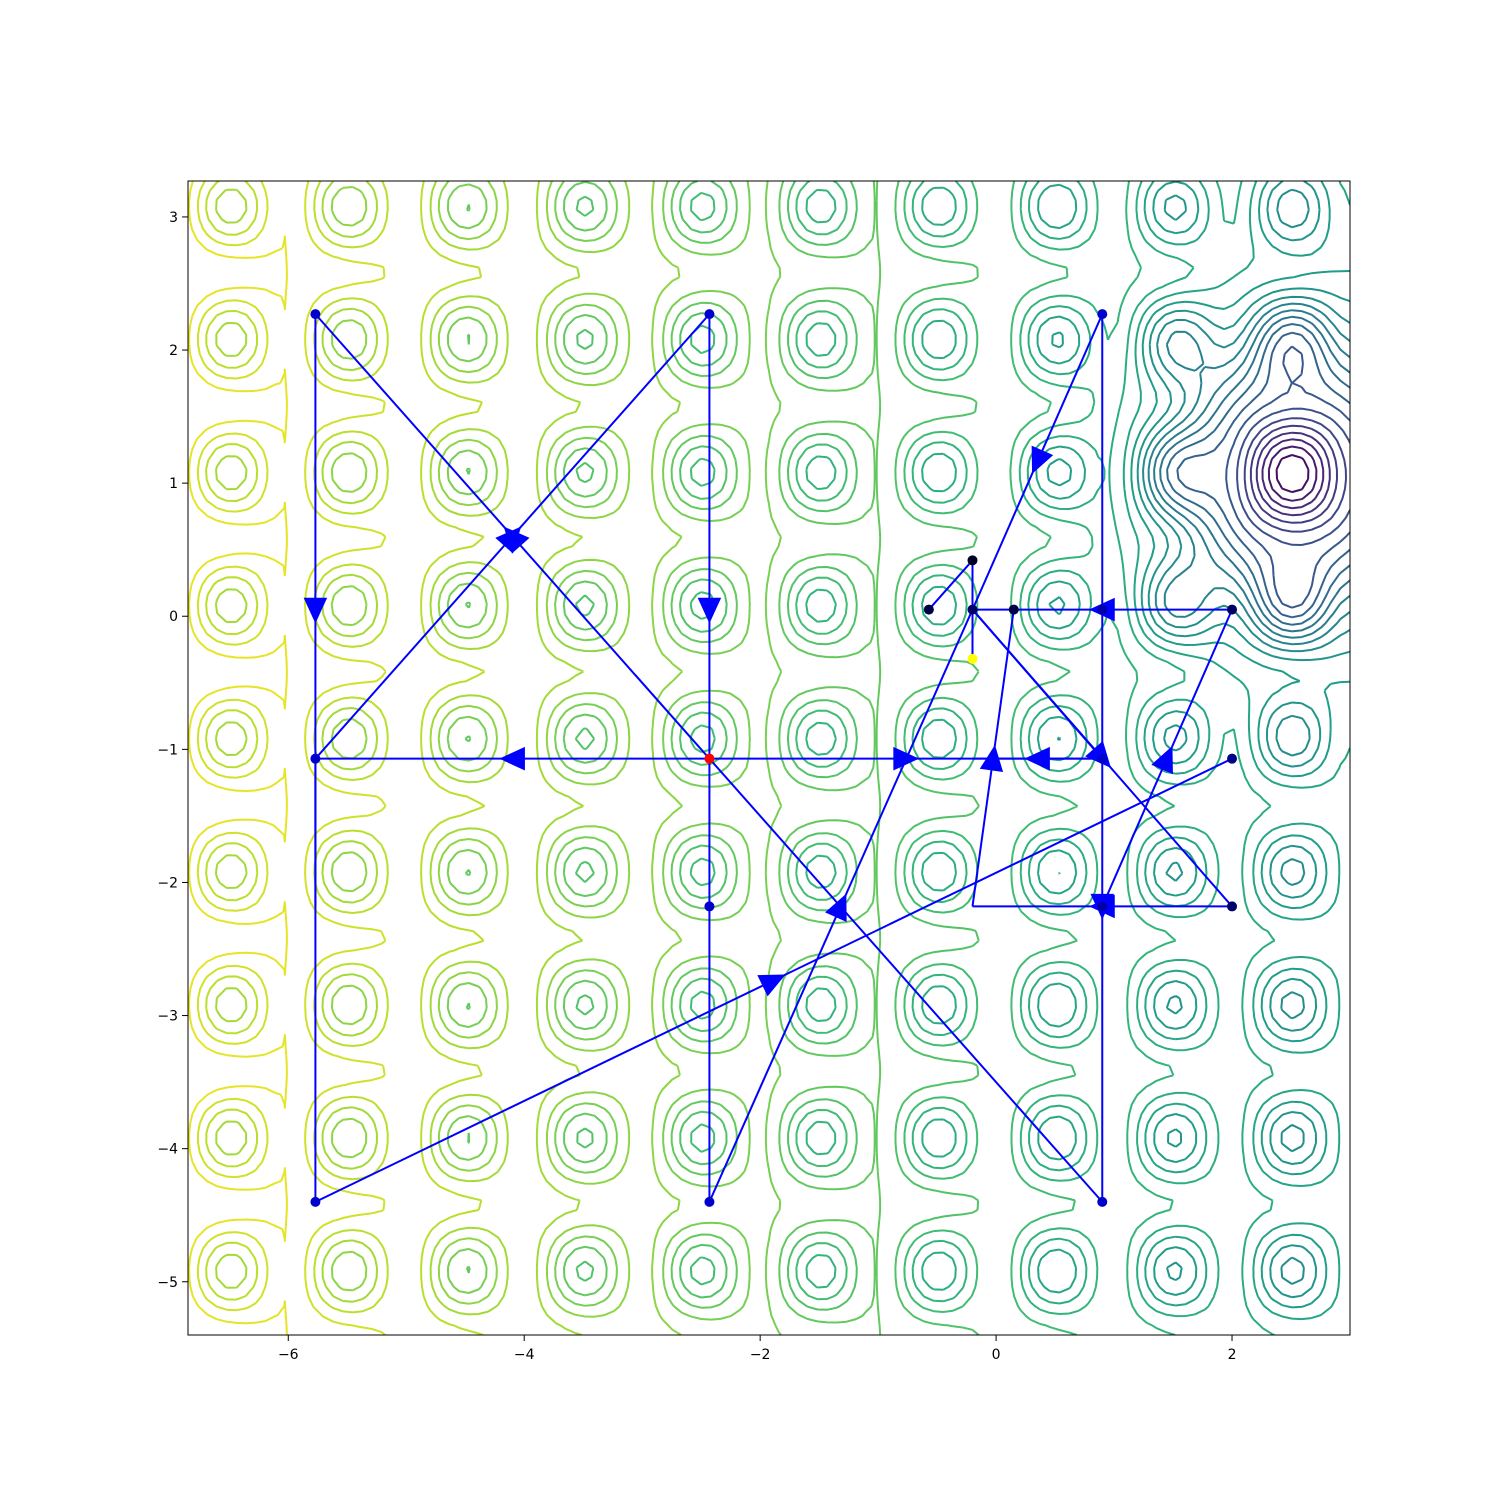  Describe the element at coordinates (996, 1355) in the screenshot. I see `x-tick-label: 0` at that location.